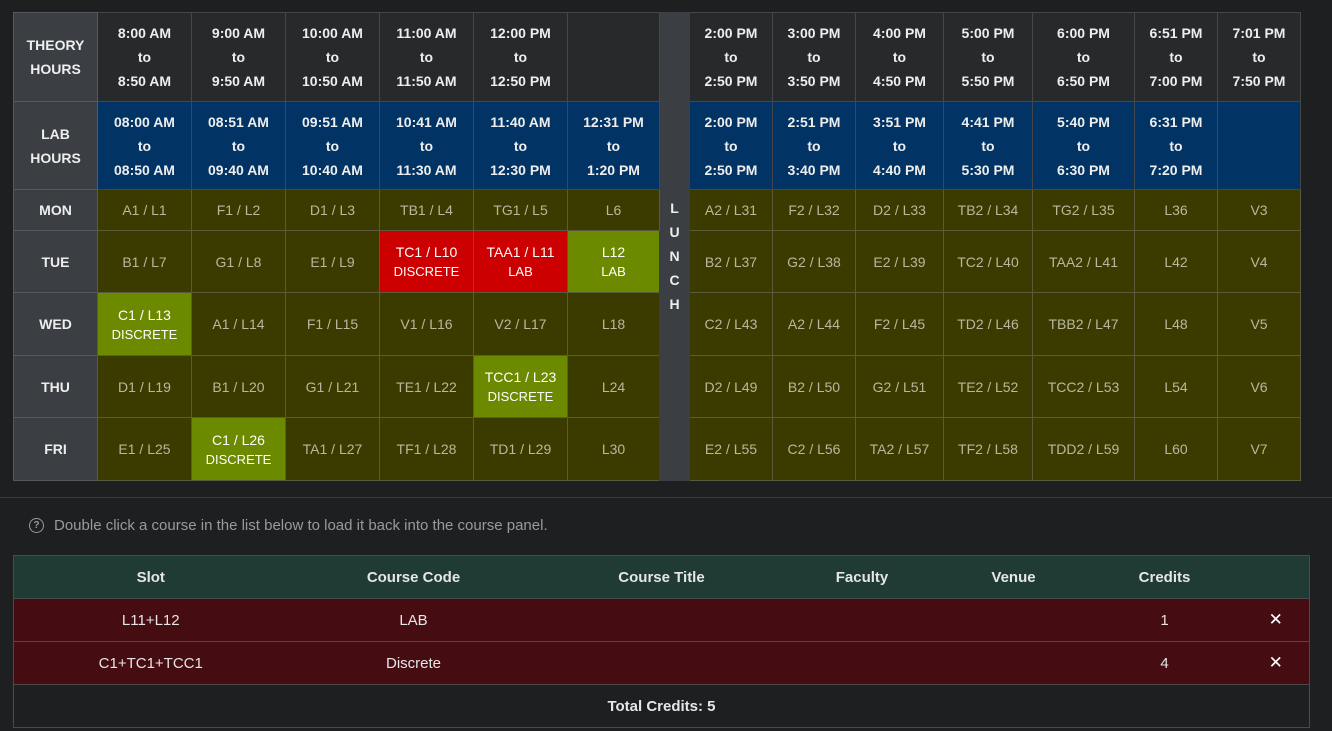 This screenshot has width=1332, height=731. Describe the element at coordinates (1176, 81) in the screenshot. I see `time-line: 7:00 PM` at that location.